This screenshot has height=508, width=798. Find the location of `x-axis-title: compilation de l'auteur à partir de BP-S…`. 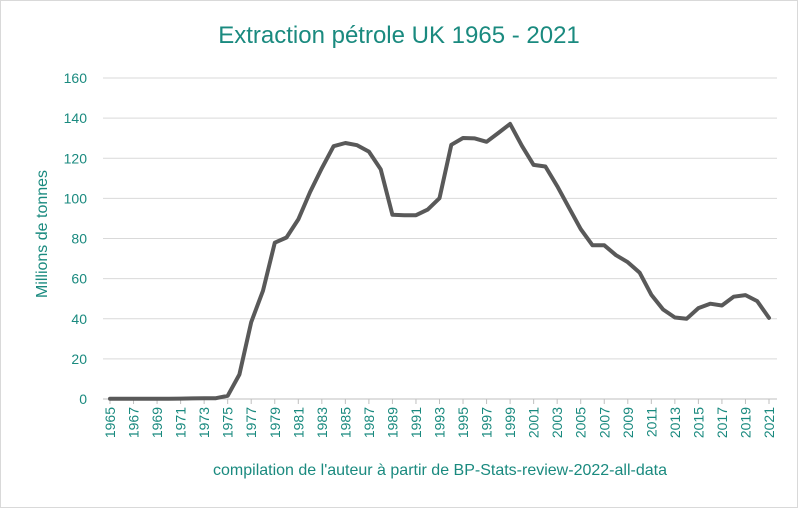

x-axis-title: compilation de l'auteur à partir de BP-S… is located at coordinates (440, 470).